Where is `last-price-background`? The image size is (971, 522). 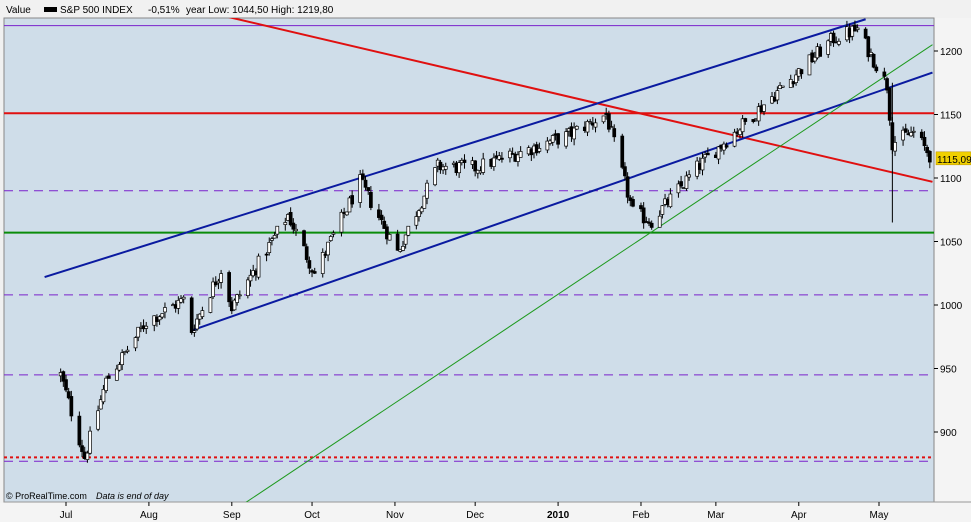 last-price-background is located at coordinates (953, 158).